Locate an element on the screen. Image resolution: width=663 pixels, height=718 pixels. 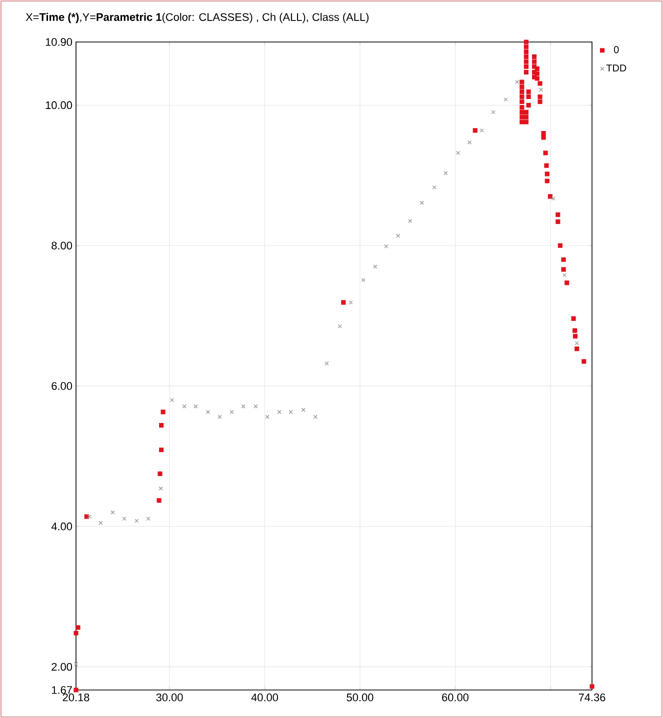
x-tick-label: 30.00 is located at coordinates (169, 698).